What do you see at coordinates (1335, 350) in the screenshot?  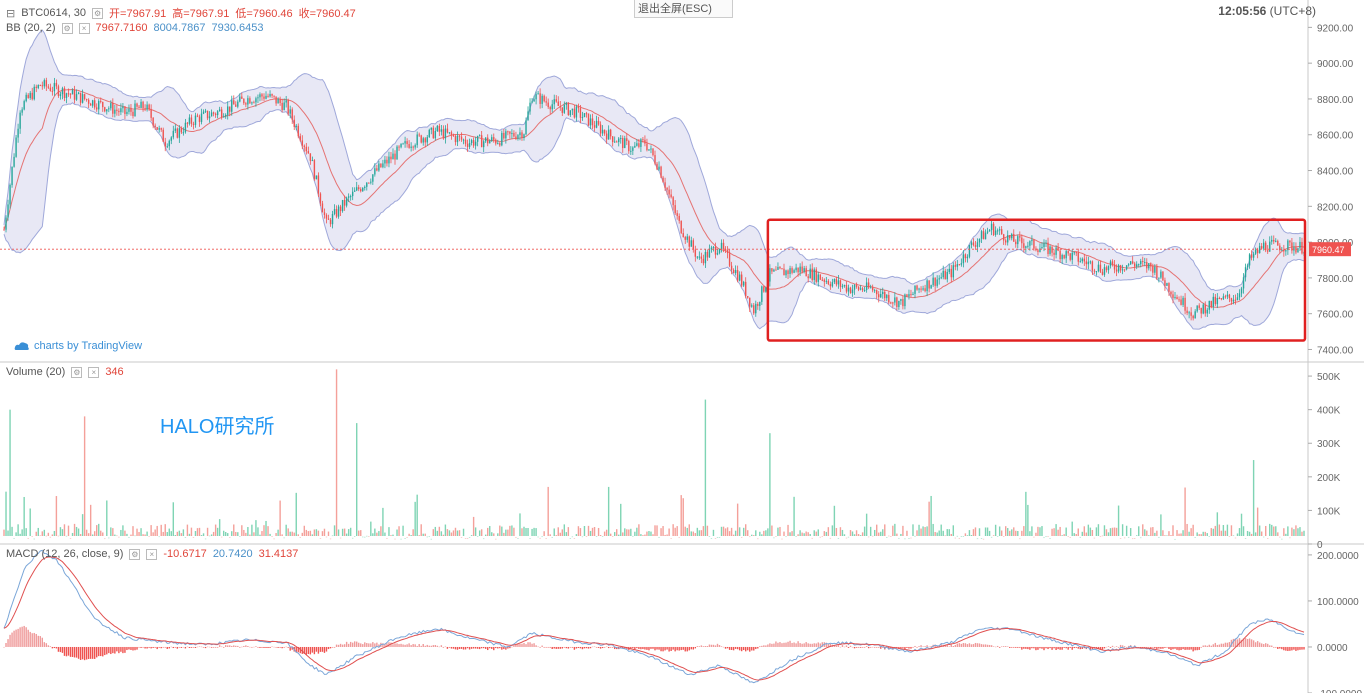 I see `price-axis-tick-label: 7400.00` at bounding box center [1335, 350].